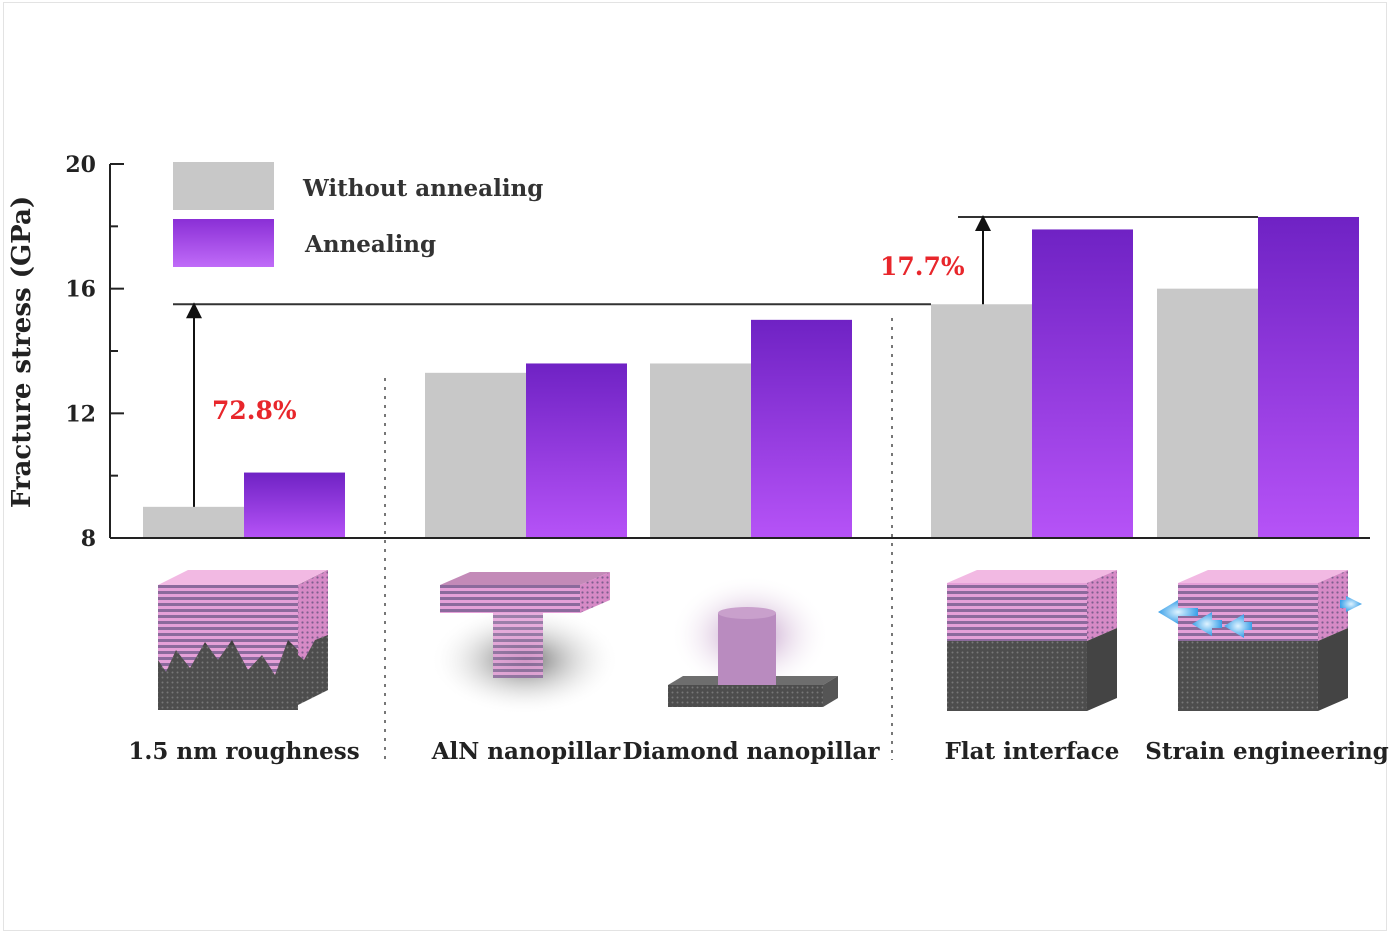 The image size is (1389, 933). What do you see at coordinates (223, 186) in the screenshot?
I see `legend-swatch-without-annealing` at bounding box center [223, 186].